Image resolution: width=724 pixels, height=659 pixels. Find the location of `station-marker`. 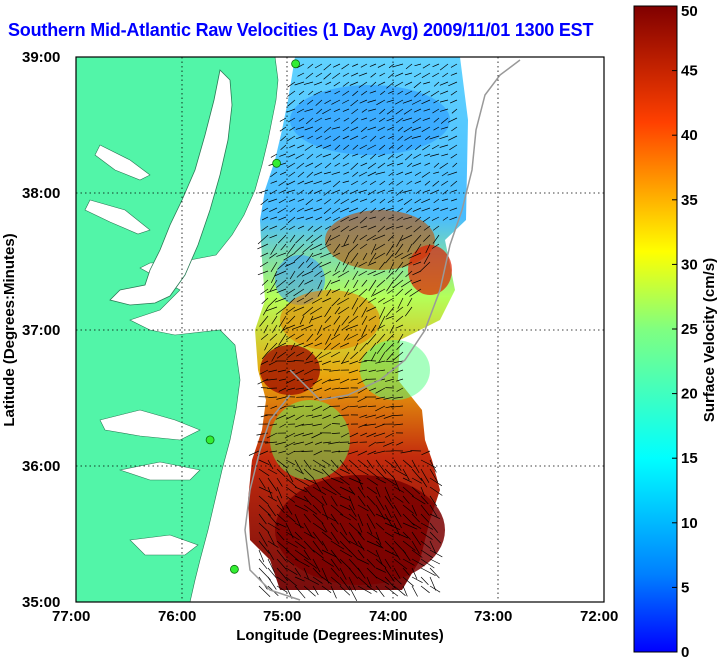

station-marker is located at coordinates (210, 440).